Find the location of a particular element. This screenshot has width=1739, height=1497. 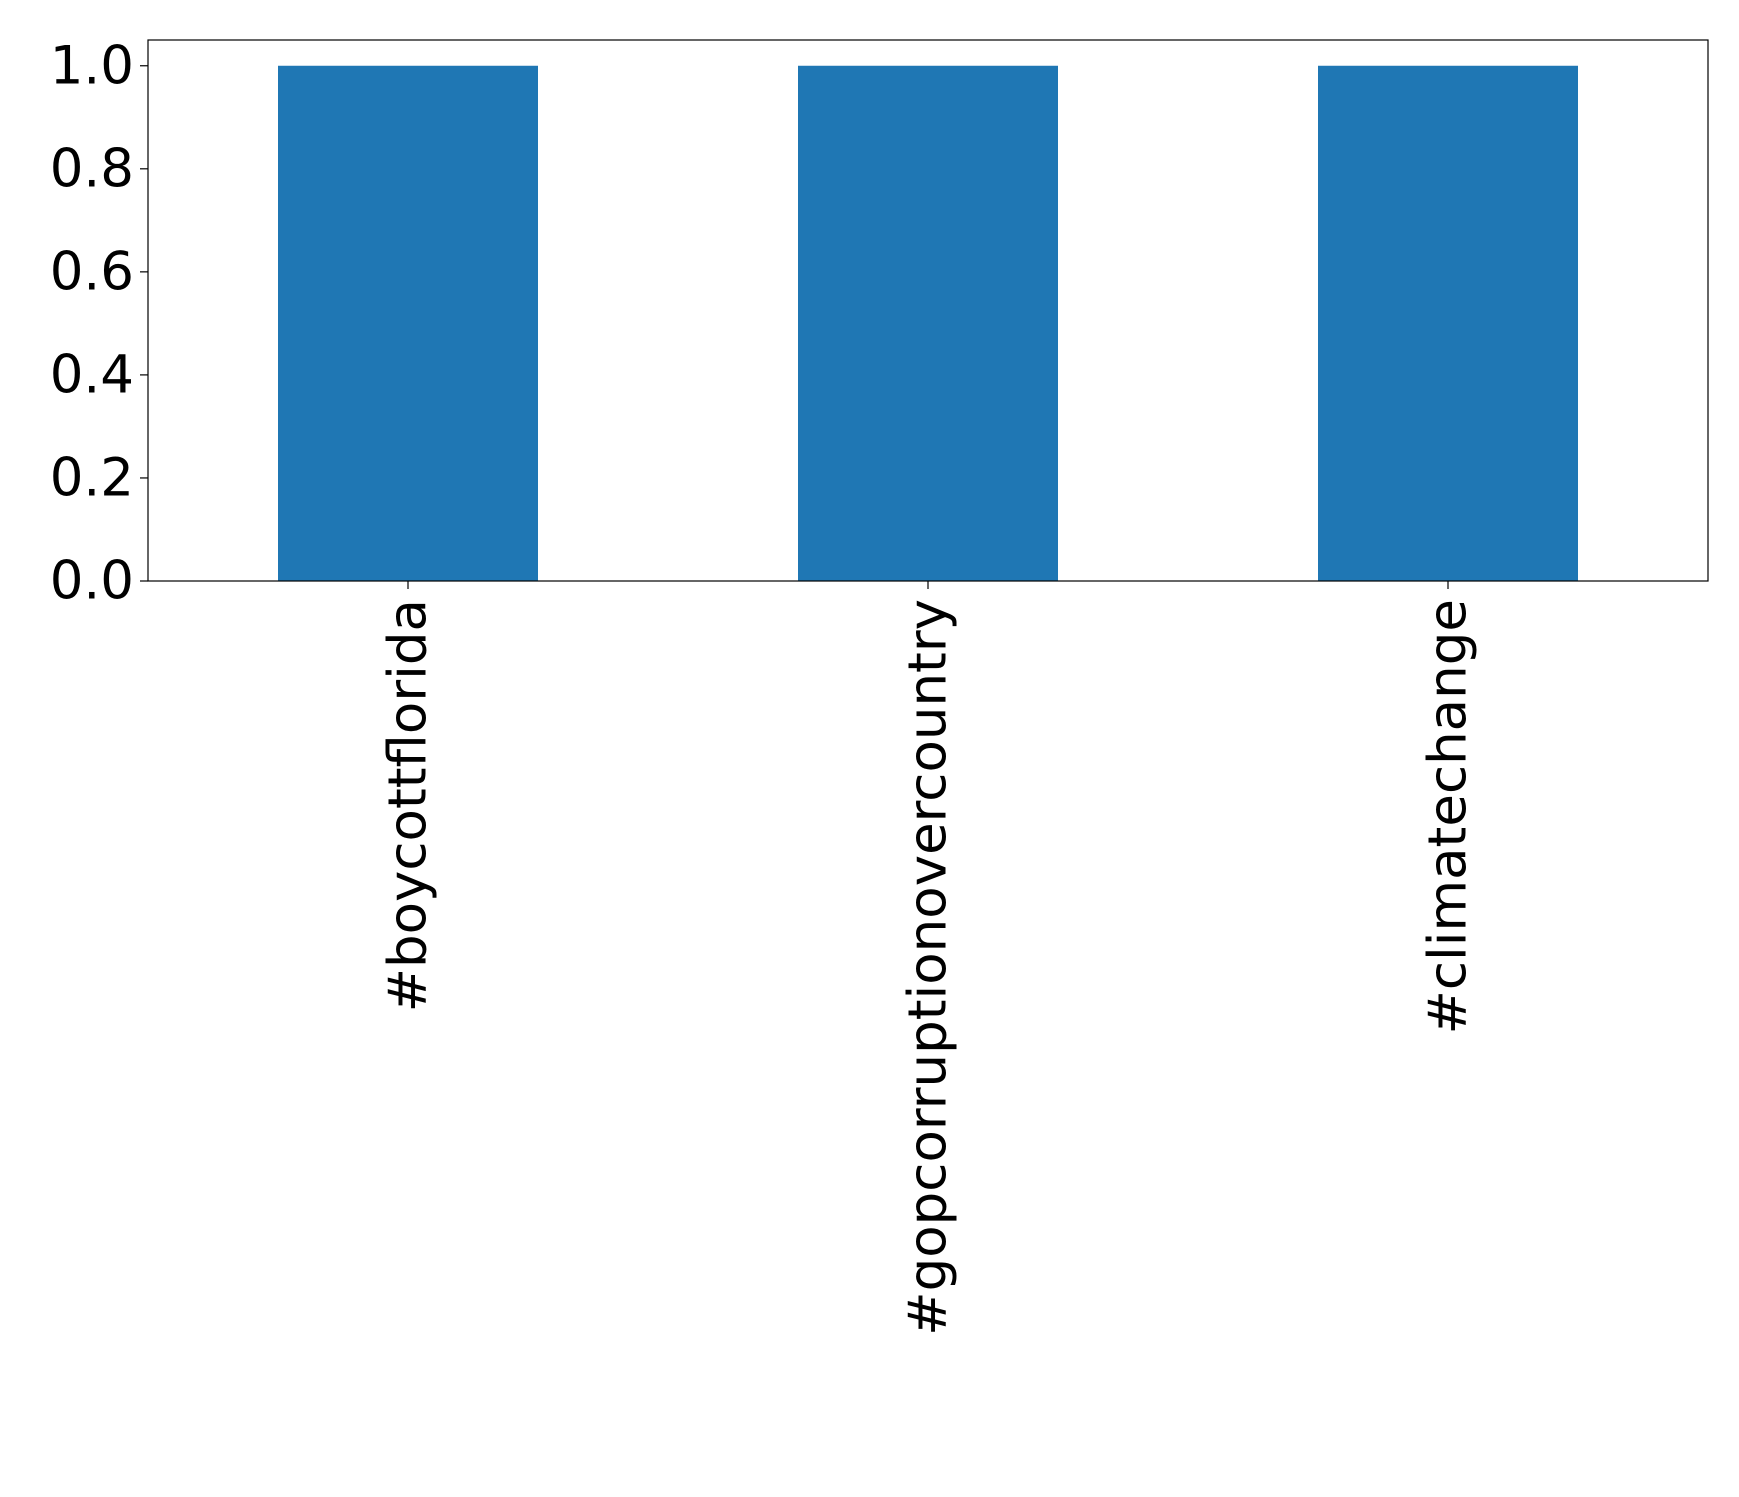

y-tick-label: 0.6 is located at coordinates (92, 271).